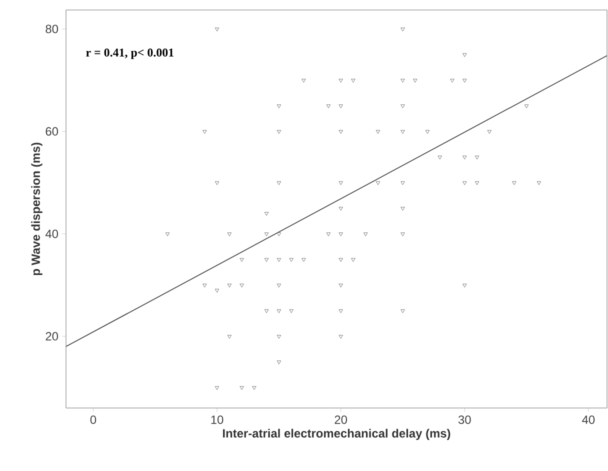 The image size is (608, 471). I want to click on x-tick-label: 20, so click(341, 420).